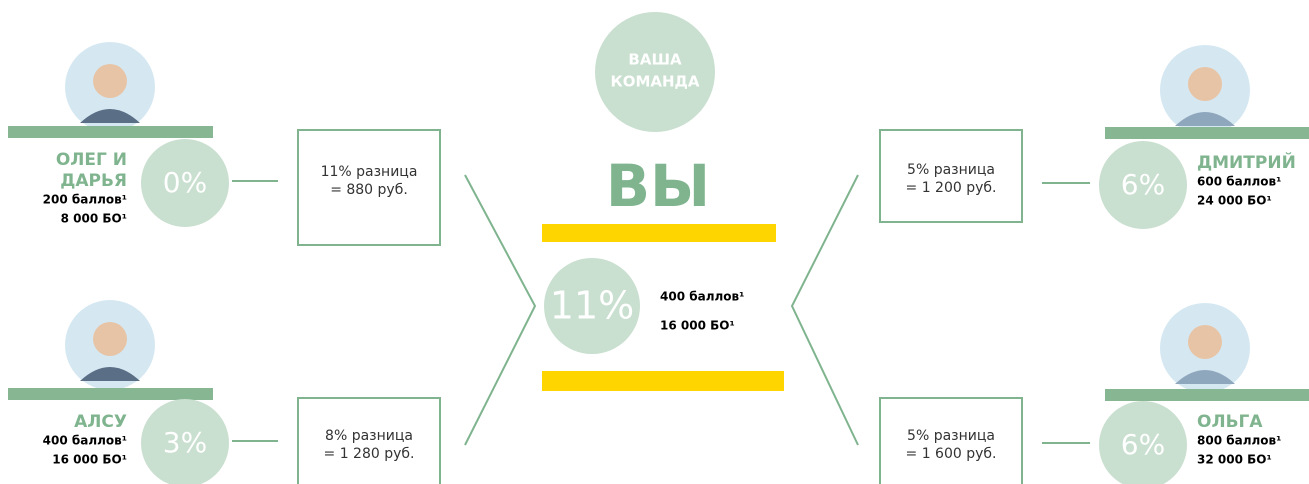 Image resolution: width=1309 pixels, height=484 pixels. I want to click on member-points: 200 баллов¹, so click(85, 200).